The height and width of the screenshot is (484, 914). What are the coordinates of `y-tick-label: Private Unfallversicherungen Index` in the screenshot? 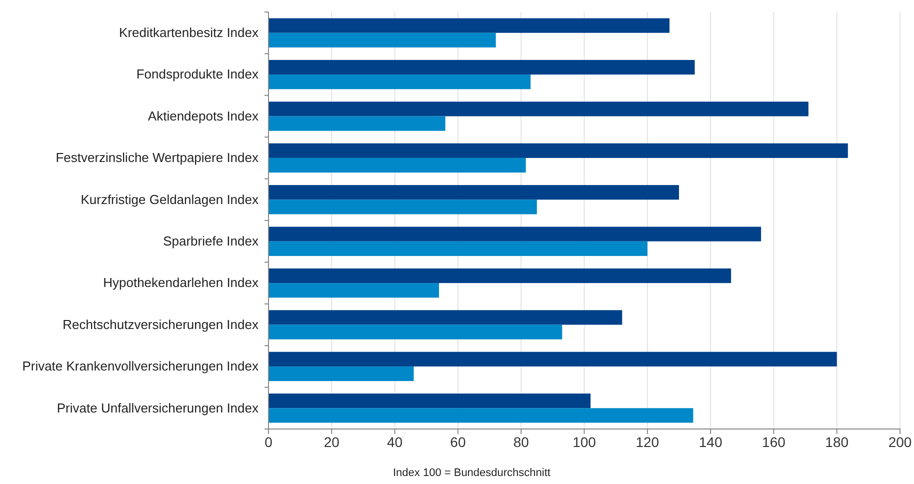 It's located at (157, 408).